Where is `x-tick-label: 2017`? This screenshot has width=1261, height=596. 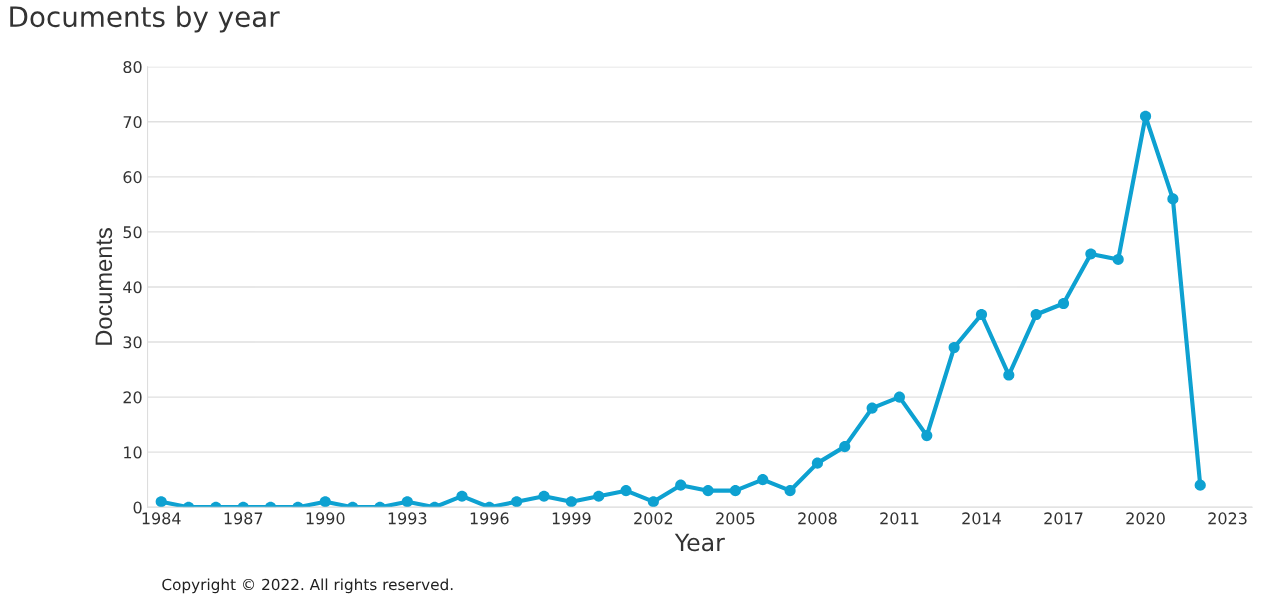
x-tick-label: 2017 is located at coordinates (1063, 518).